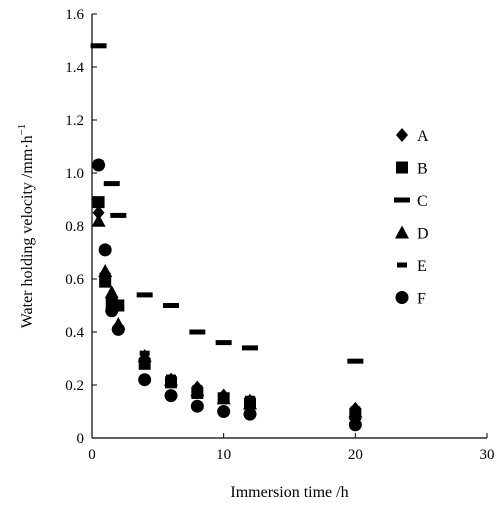  What do you see at coordinates (422, 169) in the screenshot?
I see `legend-label-B: B` at bounding box center [422, 169].